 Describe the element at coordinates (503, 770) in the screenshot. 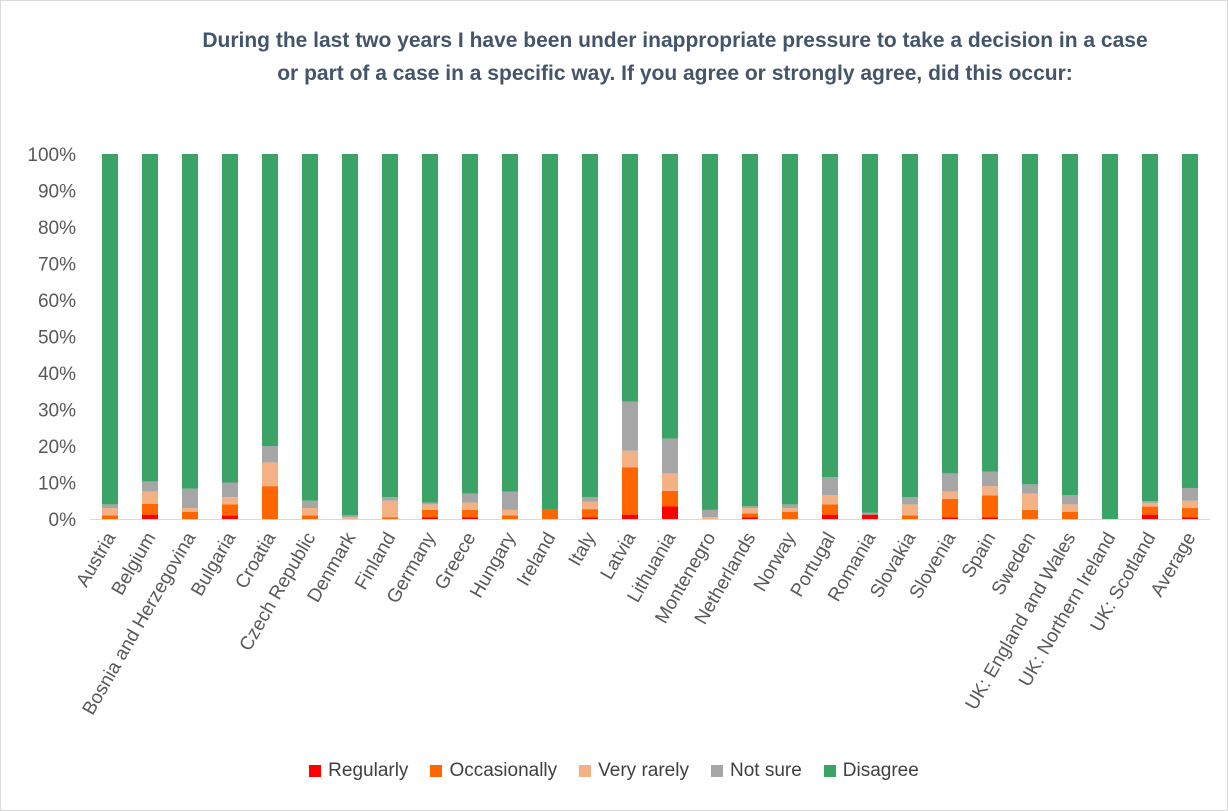

I see `legend-label: Occasionally` at that location.